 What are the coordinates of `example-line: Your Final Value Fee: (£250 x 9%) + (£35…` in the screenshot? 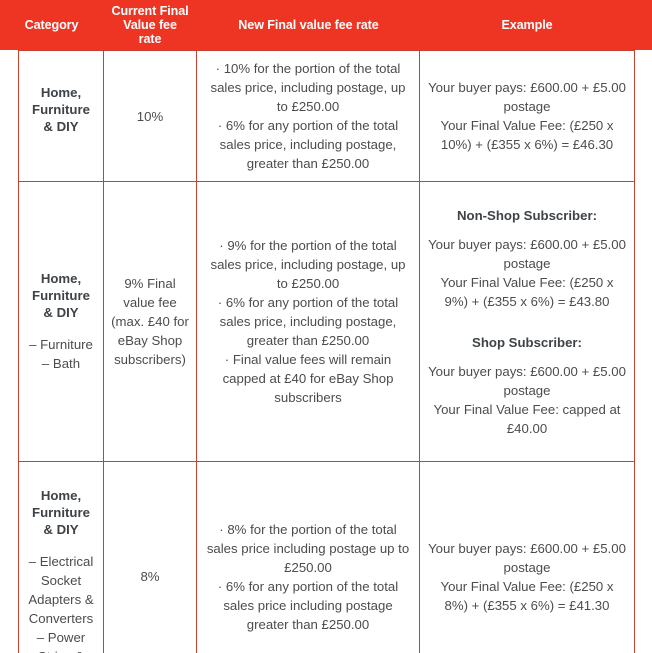 It's located at (527, 291).